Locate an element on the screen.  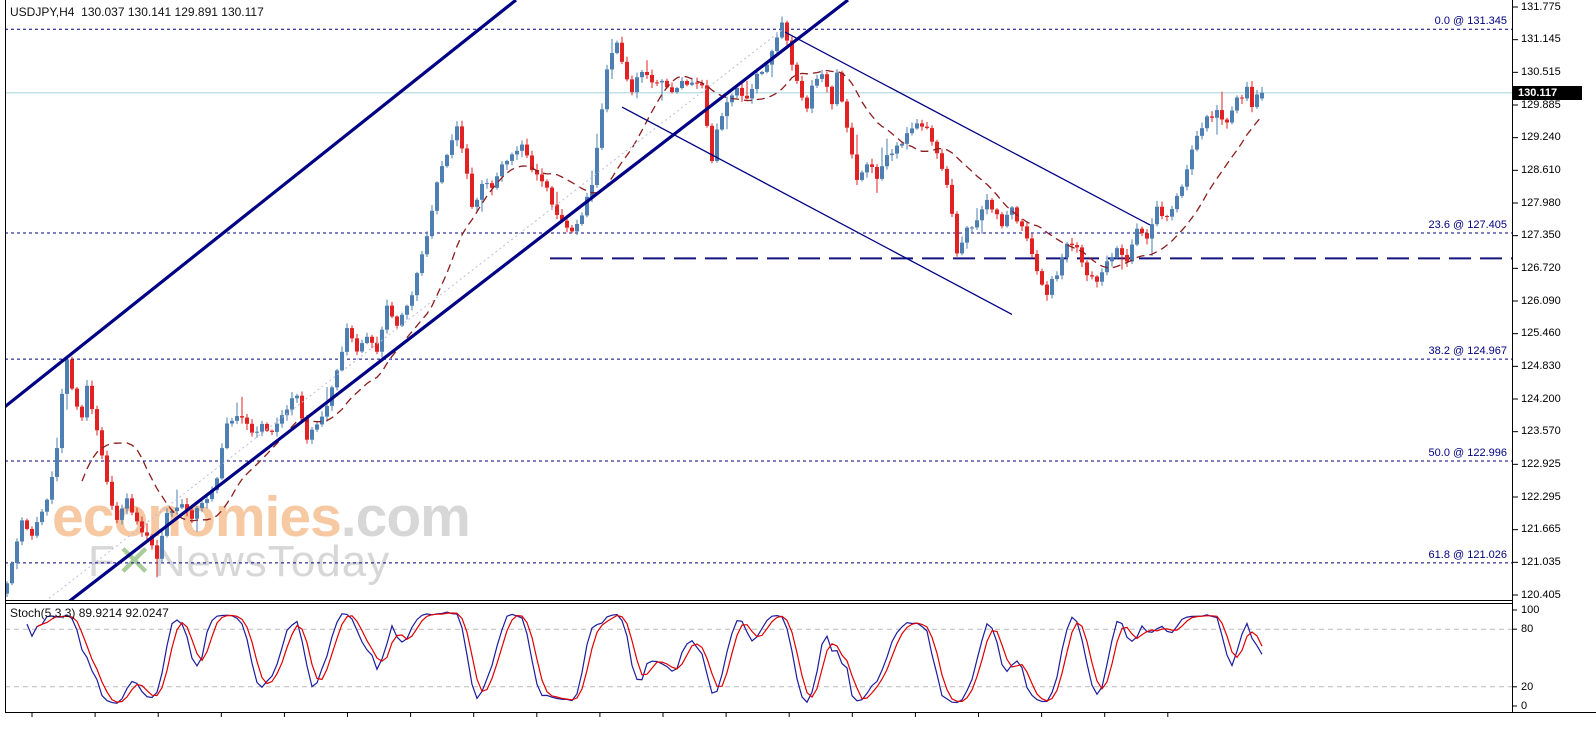
time-axis-border is located at coordinates (800, 712).